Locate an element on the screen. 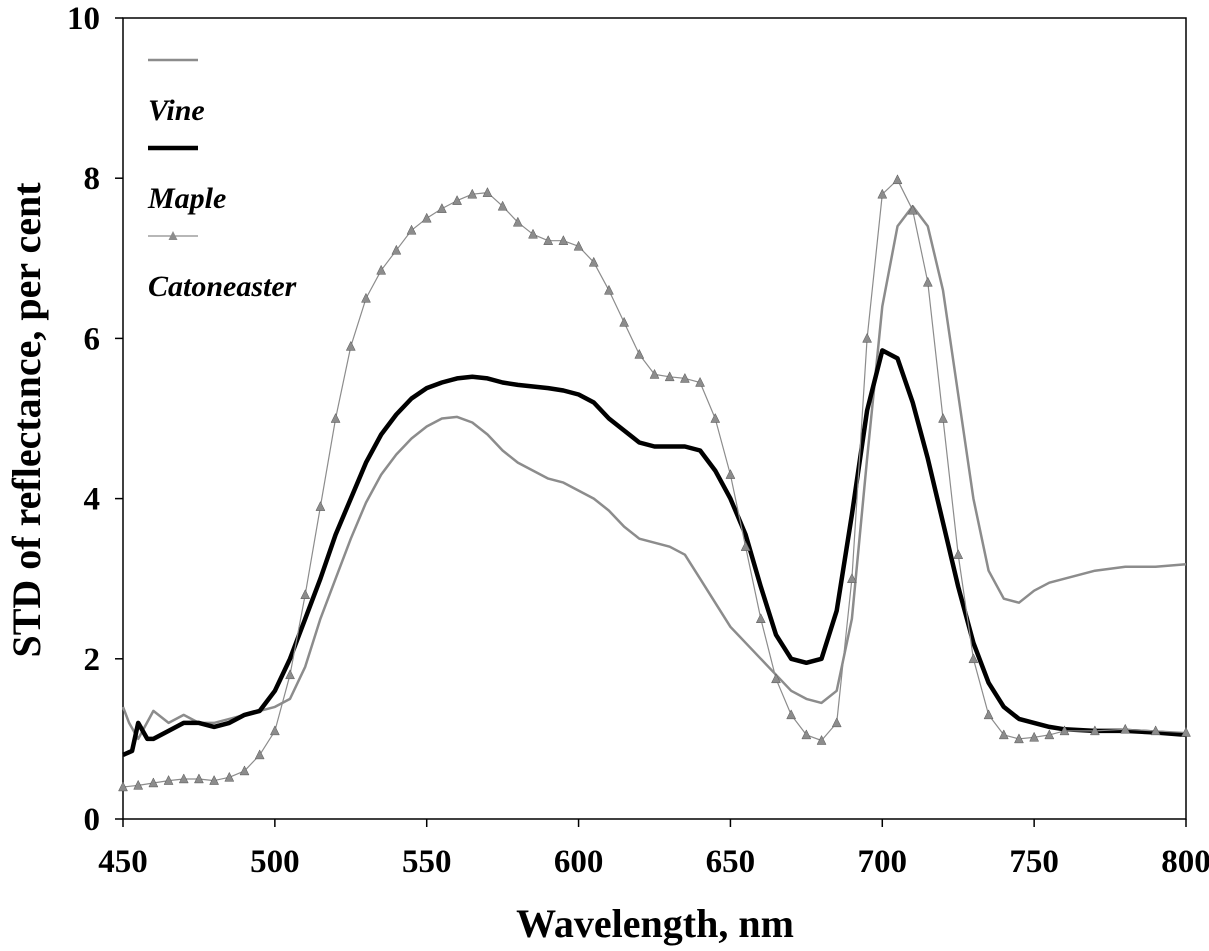 The image size is (1209, 951). y-tick-label: 10 is located at coordinates (83, 19).